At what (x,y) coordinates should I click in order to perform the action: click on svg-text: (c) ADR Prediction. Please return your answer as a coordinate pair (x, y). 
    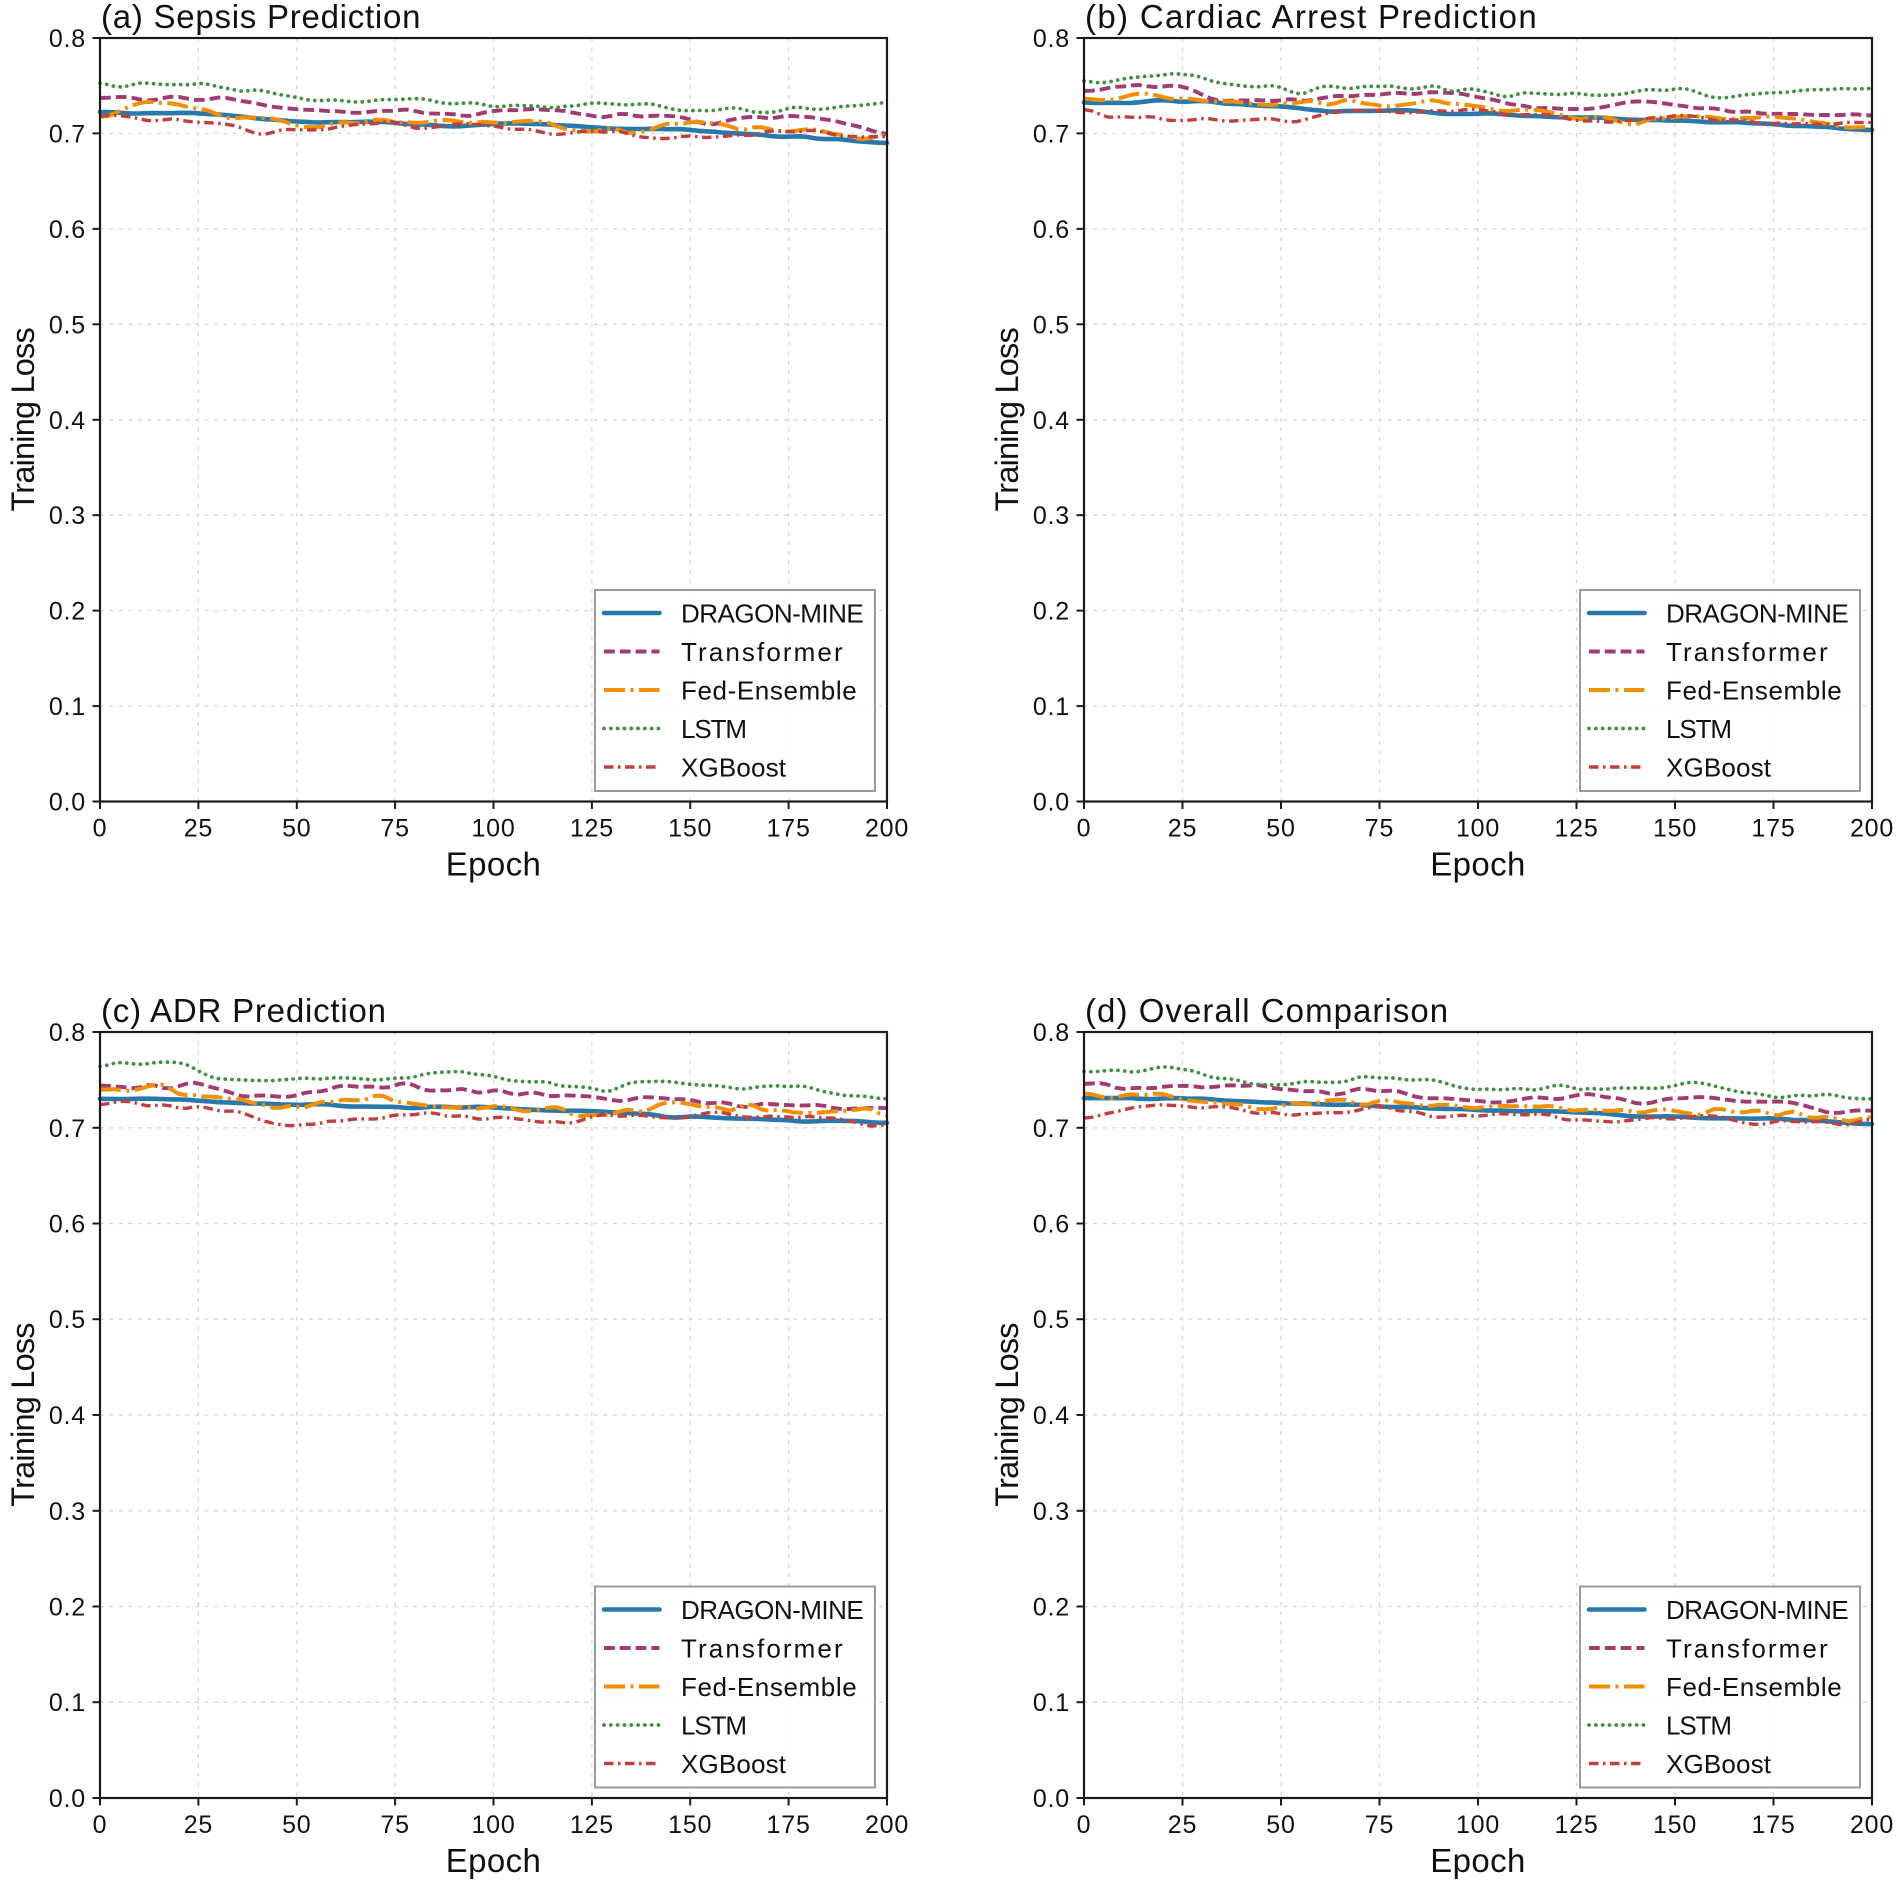
    Looking at the image, I should click on (244, 1010).